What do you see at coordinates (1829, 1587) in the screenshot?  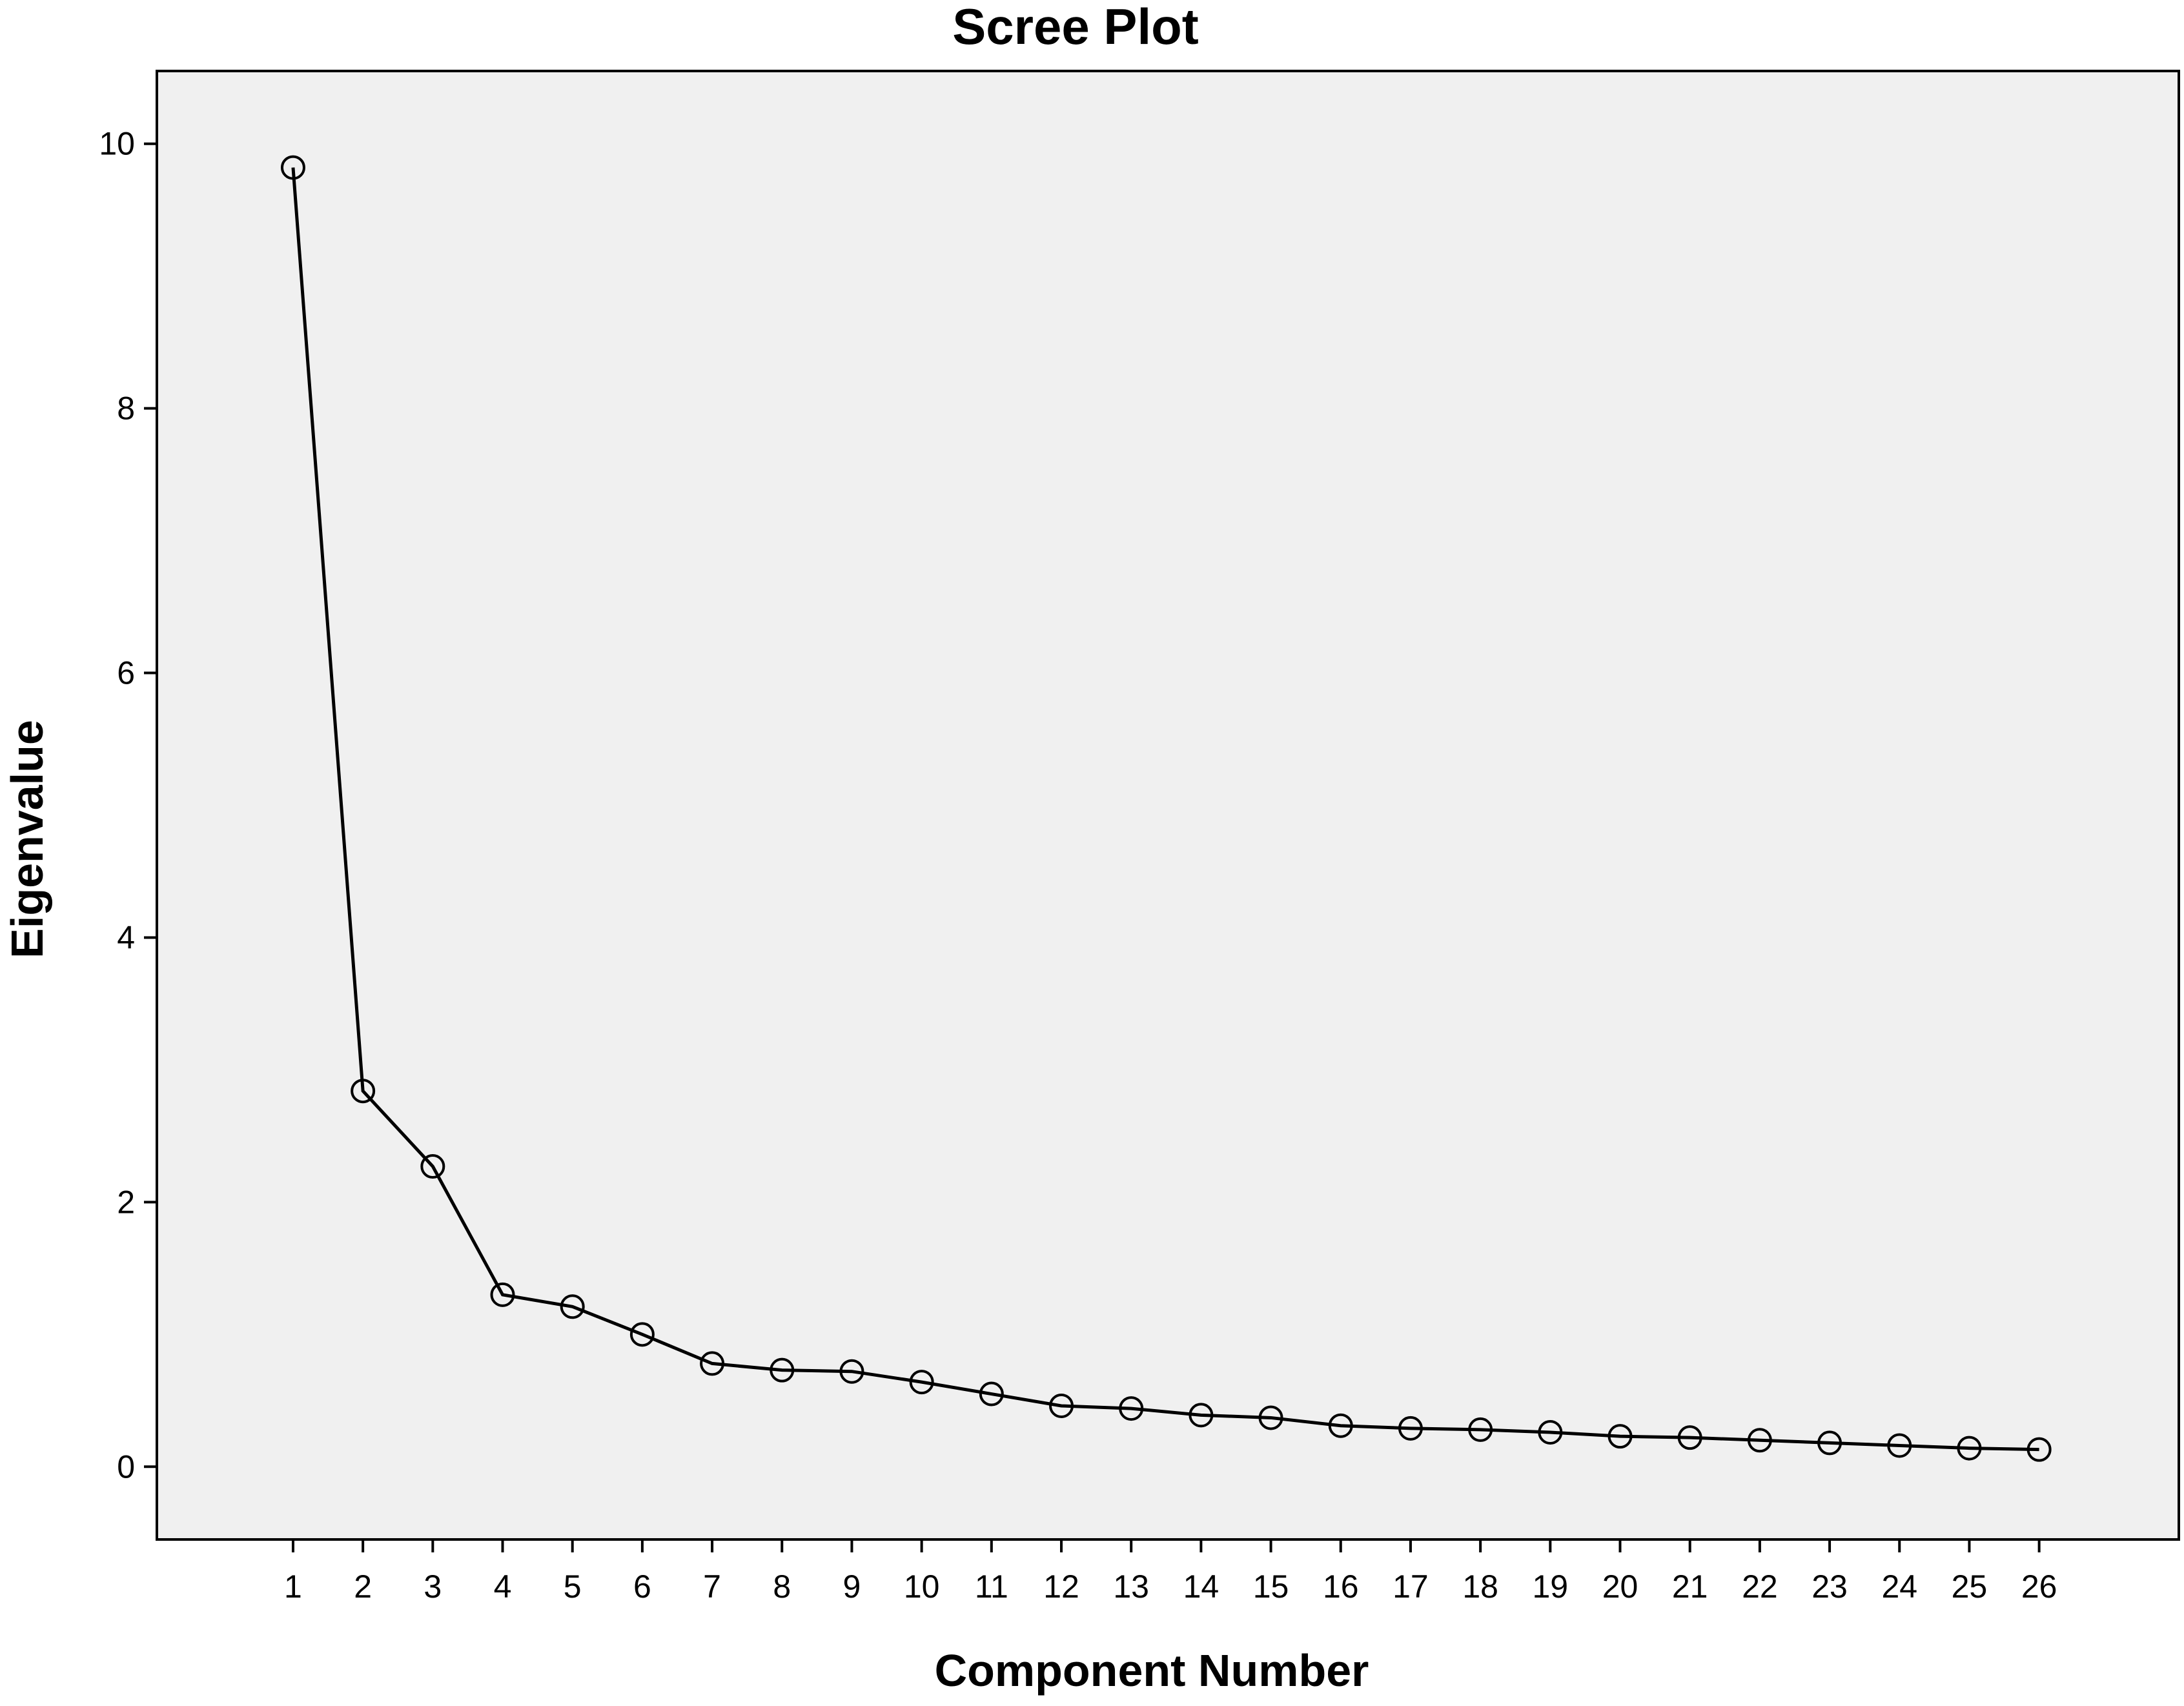 I see `x-tick-label: 23` at bounding box center [1829, 1587].